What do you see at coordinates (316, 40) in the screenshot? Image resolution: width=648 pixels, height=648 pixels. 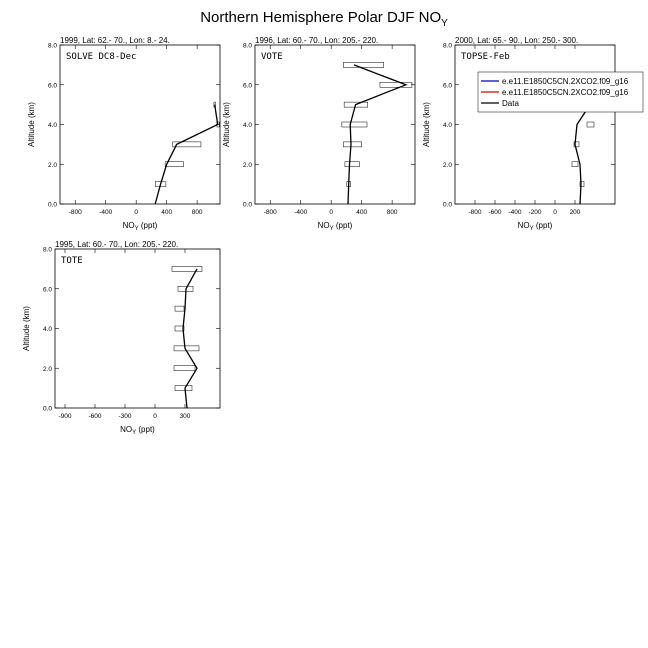 I see `panel-header: 1996, Lat: 60.- 70., Lon: 205.- 220.` at bounding box center [316, 40].